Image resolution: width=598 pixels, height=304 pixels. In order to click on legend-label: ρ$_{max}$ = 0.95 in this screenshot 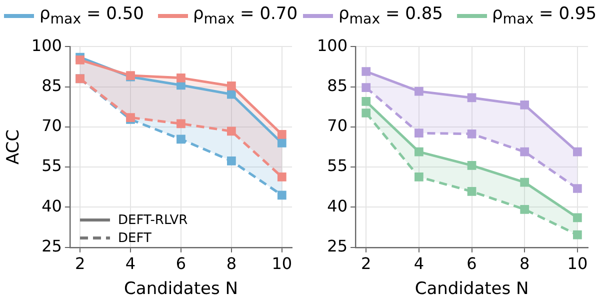, I will do `click(544, 16)`.